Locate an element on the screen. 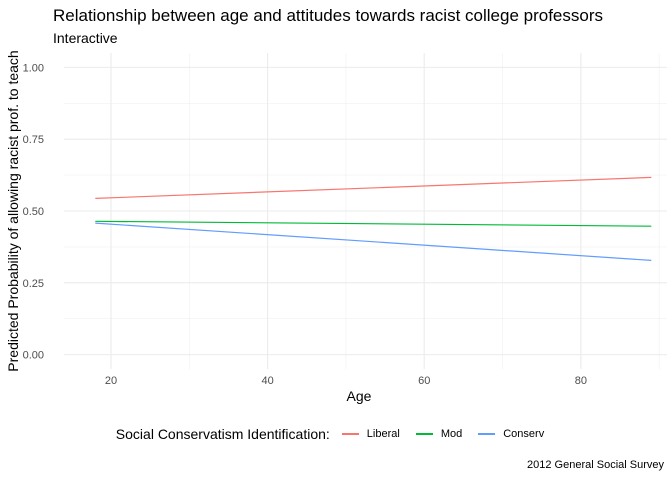  legend-key-conserv is located at coordinates (487, 434).